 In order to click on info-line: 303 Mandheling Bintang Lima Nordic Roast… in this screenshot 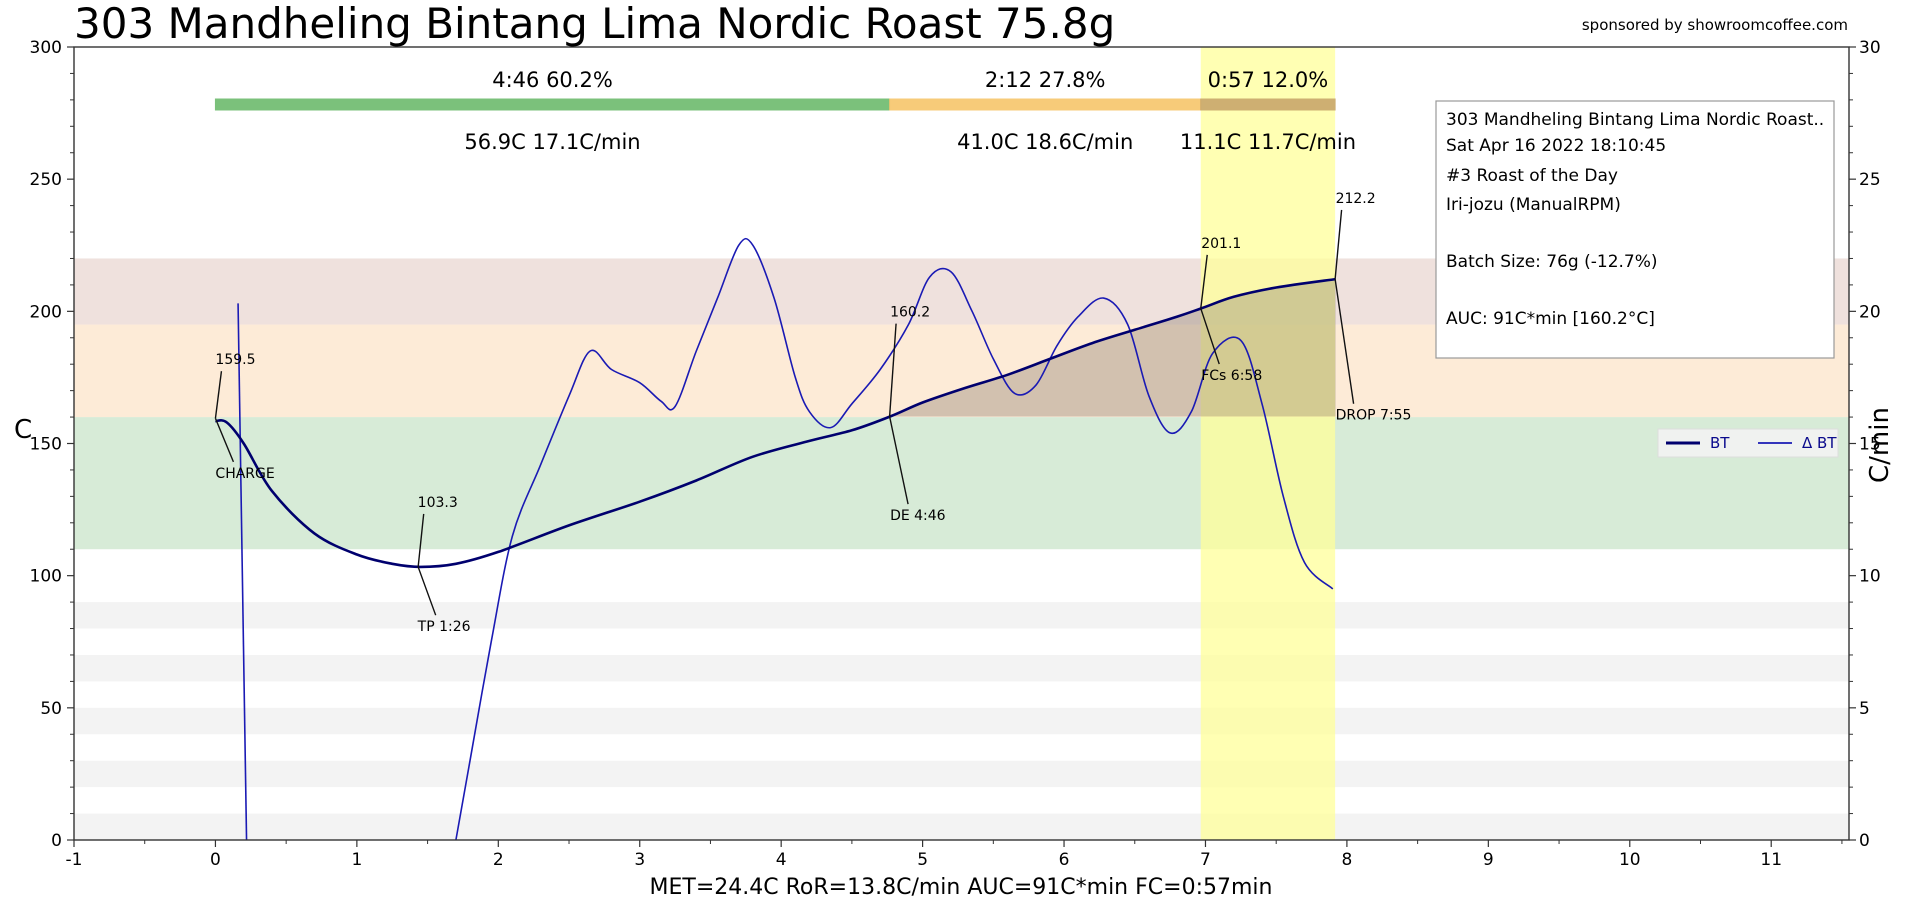, I will do `click(1635, 120)`.